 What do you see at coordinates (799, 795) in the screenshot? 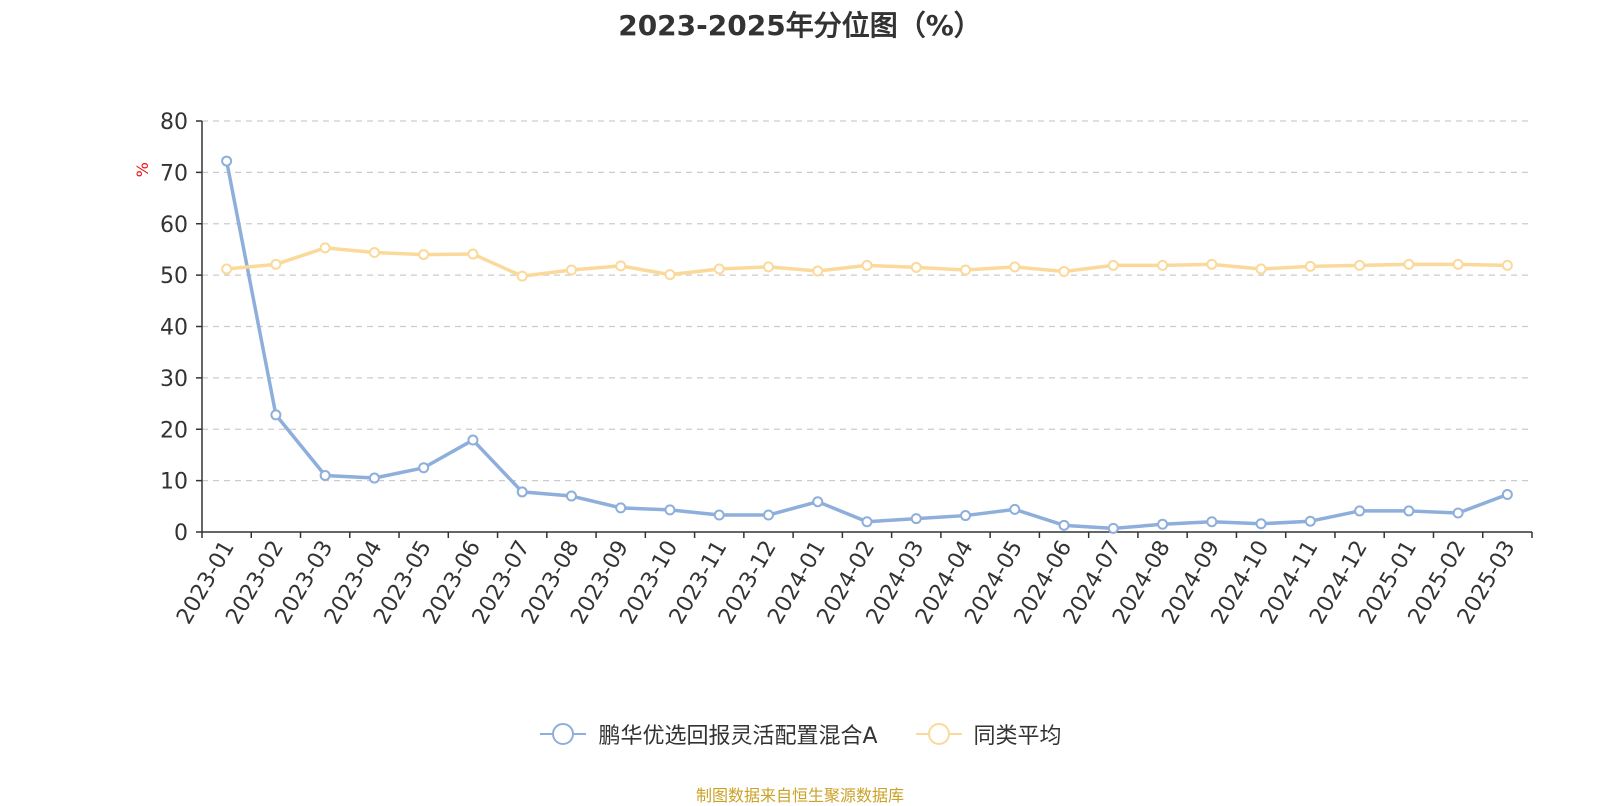
I see `source-note: 制图数据来自恒生聚源数据库` at bounding box center [799, 795].